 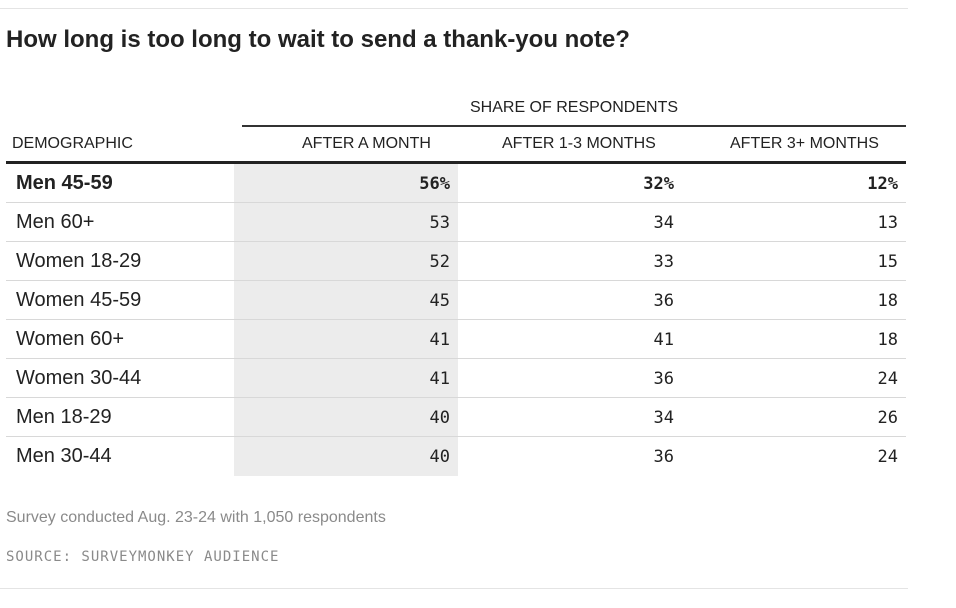 What do you see at coordinates (64, 183) in the screenshot?
I see `row-label: Men 45-59` at bounding box center [64, 183].